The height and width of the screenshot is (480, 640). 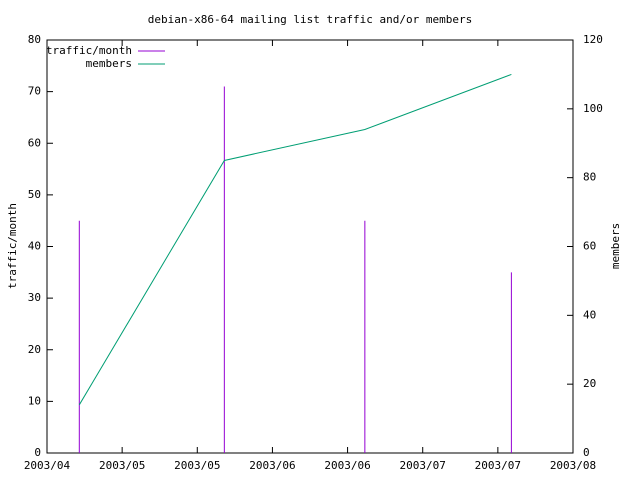 I want to click on y2-tick-label: 40, so click(x=589, y=314).